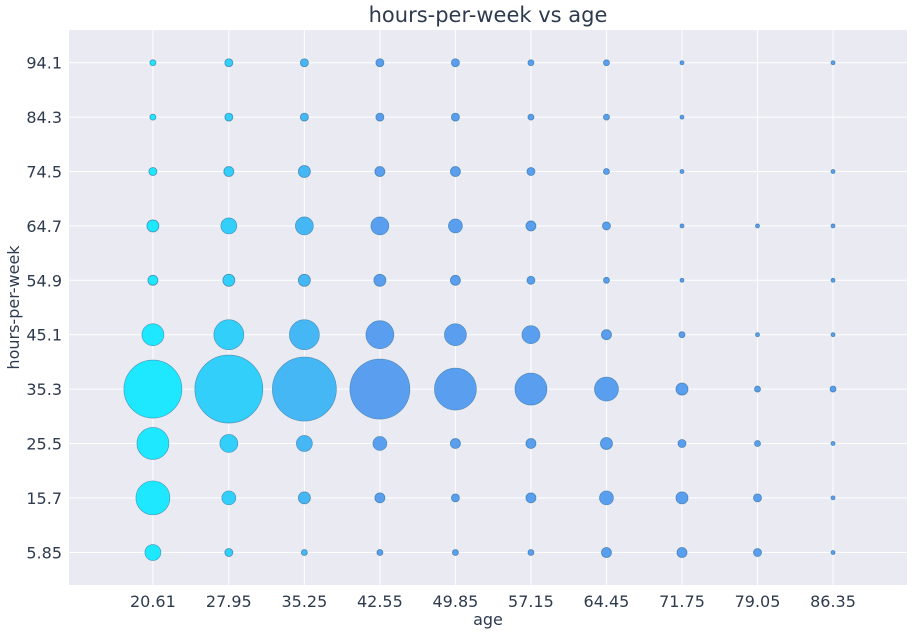 The image size is (913, 634). I want to click on x-axis-label: age, so click(488, 619).